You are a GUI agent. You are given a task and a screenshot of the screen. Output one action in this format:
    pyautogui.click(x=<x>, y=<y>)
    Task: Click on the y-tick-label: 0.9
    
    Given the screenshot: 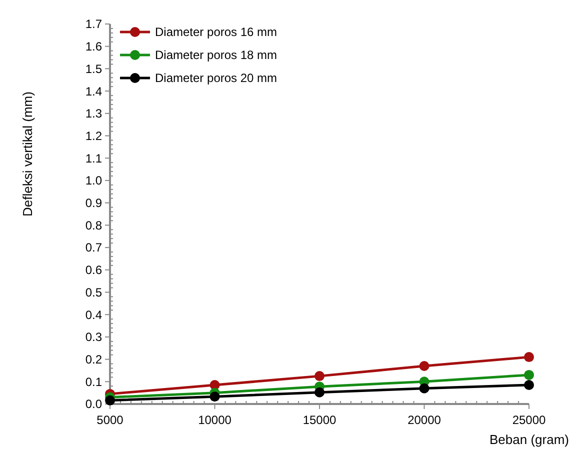 What is the action you would take?
    pyautogui.click(x=93, y=203)
    